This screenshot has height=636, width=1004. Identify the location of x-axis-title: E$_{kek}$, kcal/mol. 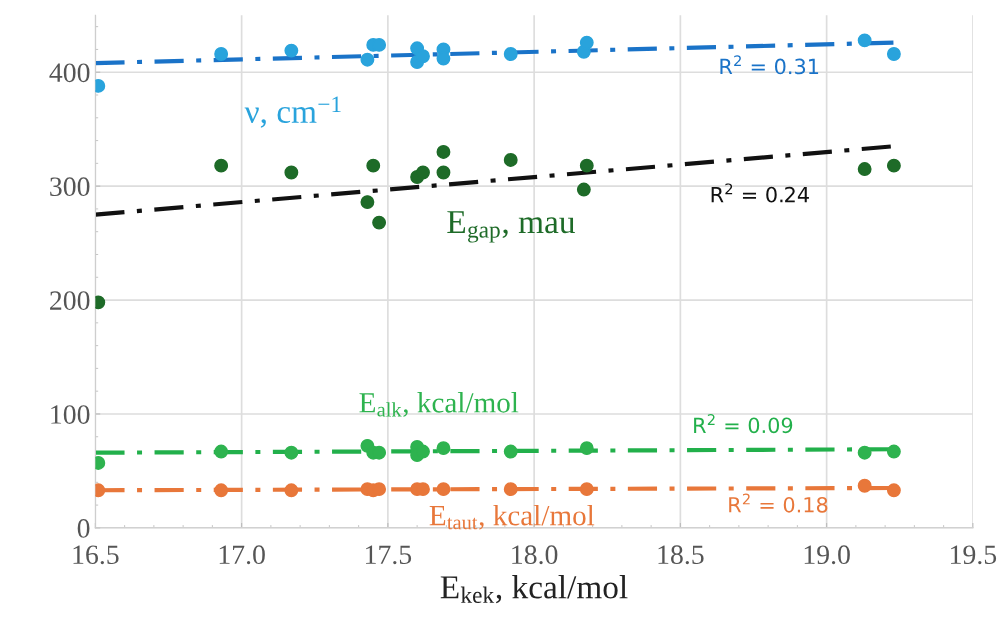
(534, 589).